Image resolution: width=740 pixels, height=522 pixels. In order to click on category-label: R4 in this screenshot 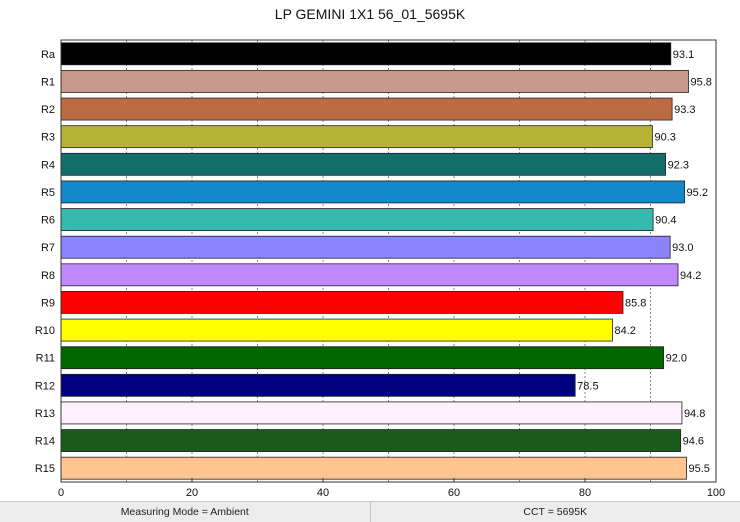, I will do `click(48, 165)`.